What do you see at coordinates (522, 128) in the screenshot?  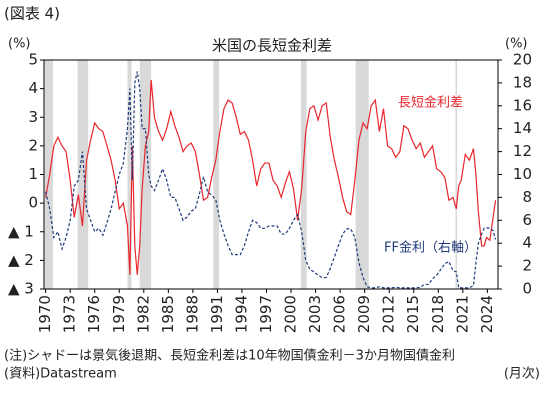 I see `y2-tick-label: 14` at bounding box center [522, 128].